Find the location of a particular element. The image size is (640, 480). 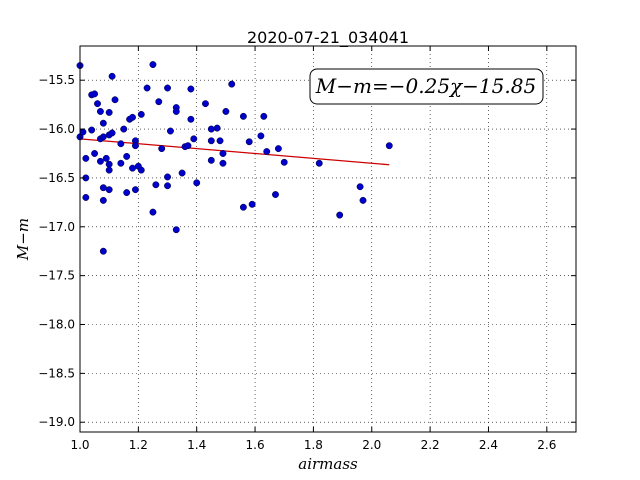

x-tick-label: 2.0 is located at coordinates (371, 445).